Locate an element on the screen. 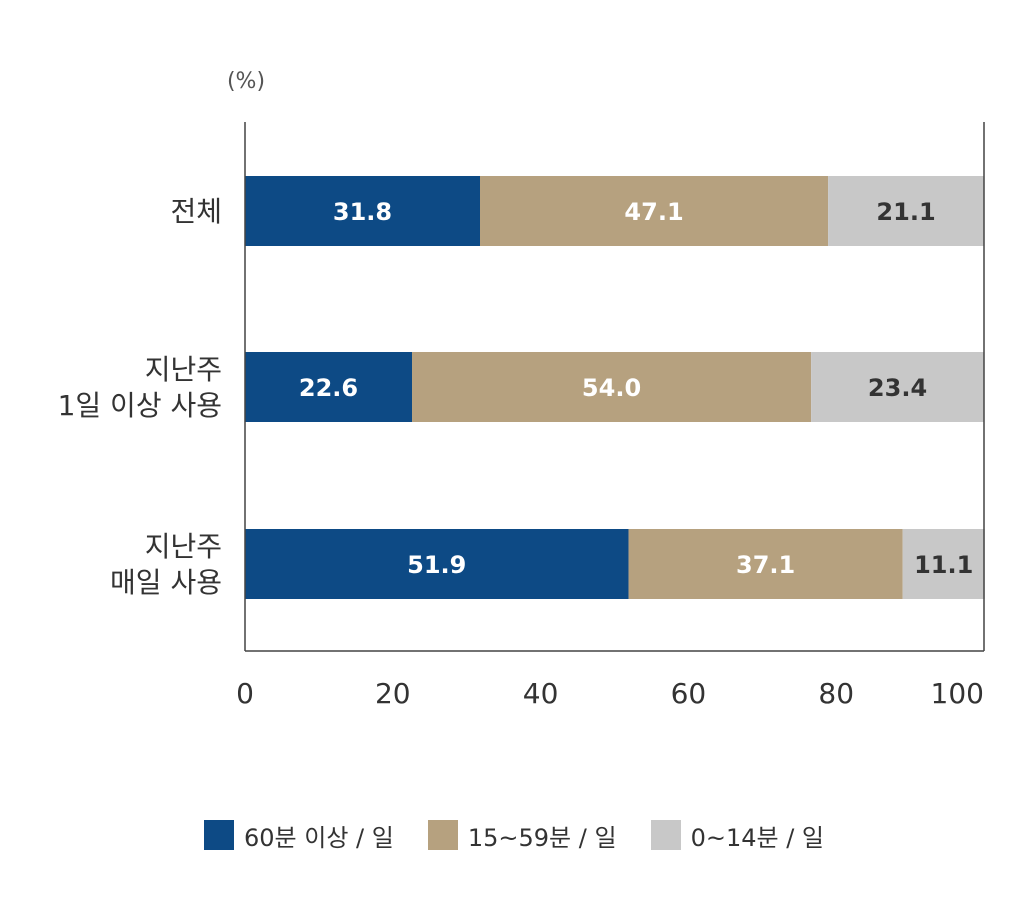 The height and width of the screenshot is (915, 1028). data-label-2-3: 23.4 is located at coordinates (897, 388).